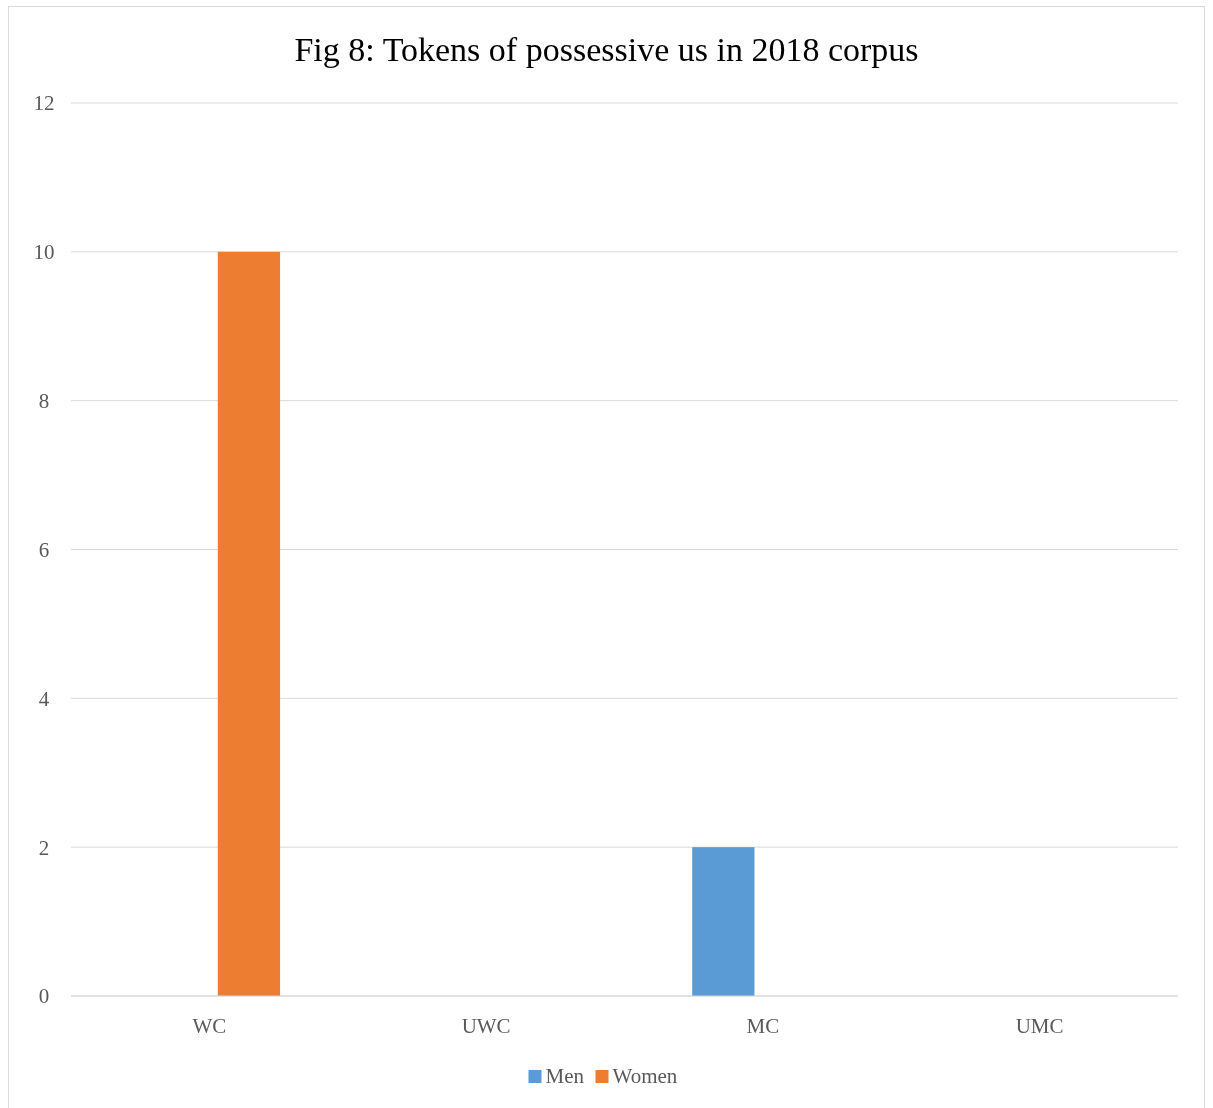  I want to click on y-tick-label: 6, so click(44, 549).